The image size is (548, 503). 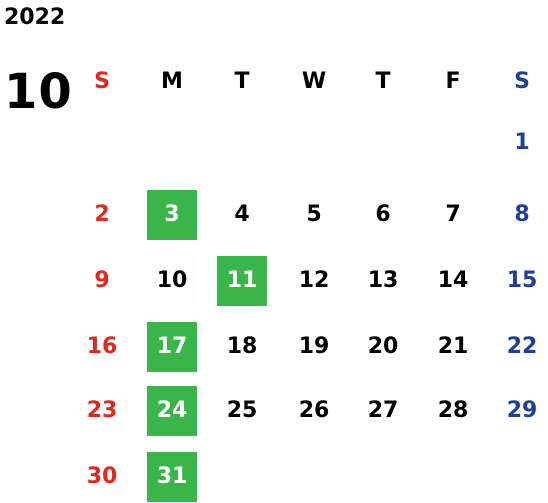 What do you see at coordinates (453, 410) in the screenshot?
I see `day-28: 28` at bounding box center [453, 410].